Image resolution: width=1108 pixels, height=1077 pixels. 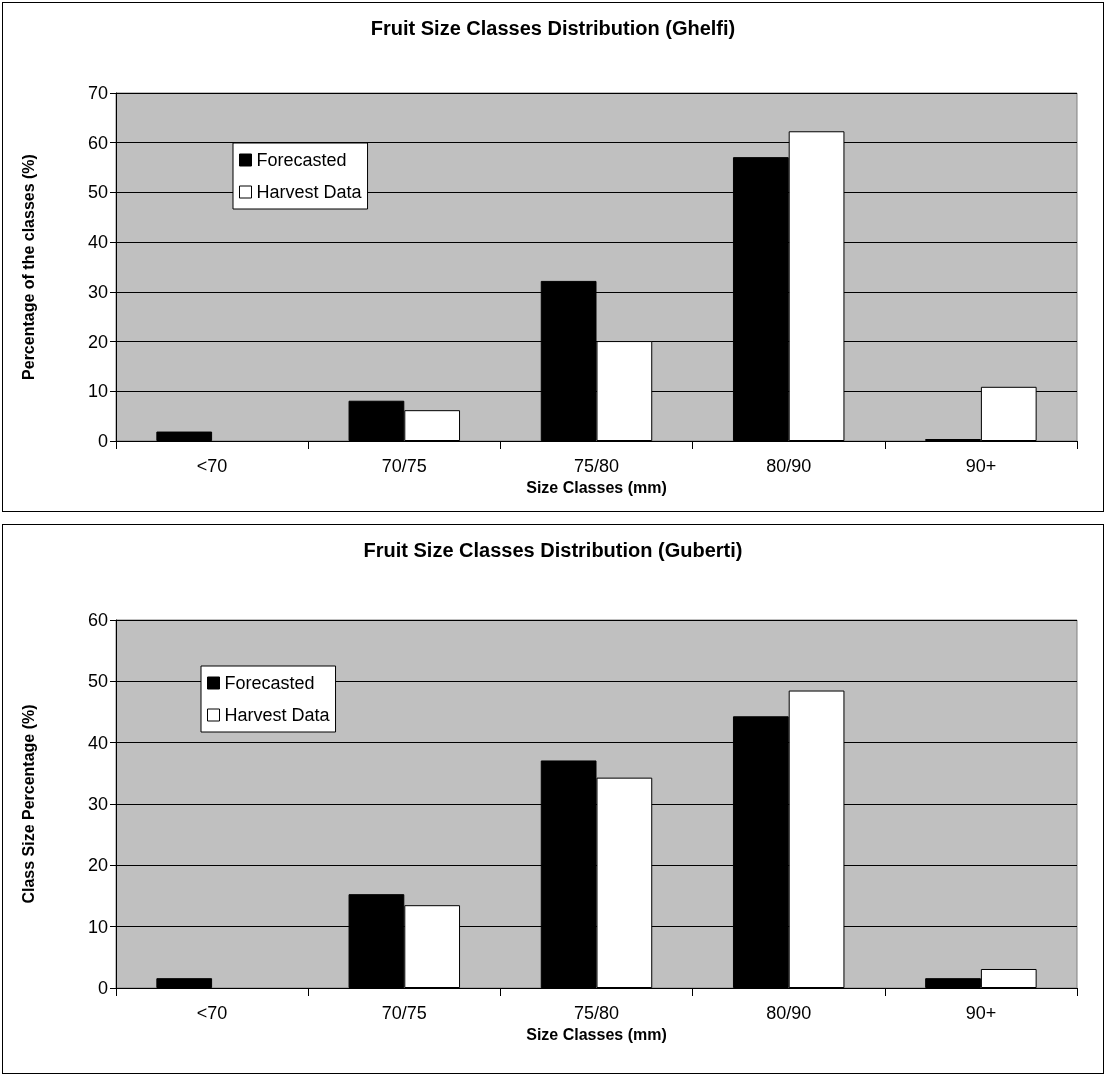 What do you see at coordinates (553, 550) in the screenshot?
I see `chart-title: Fruit Size Classes Distribution (Guberti)` at bounding box center [553, 550].